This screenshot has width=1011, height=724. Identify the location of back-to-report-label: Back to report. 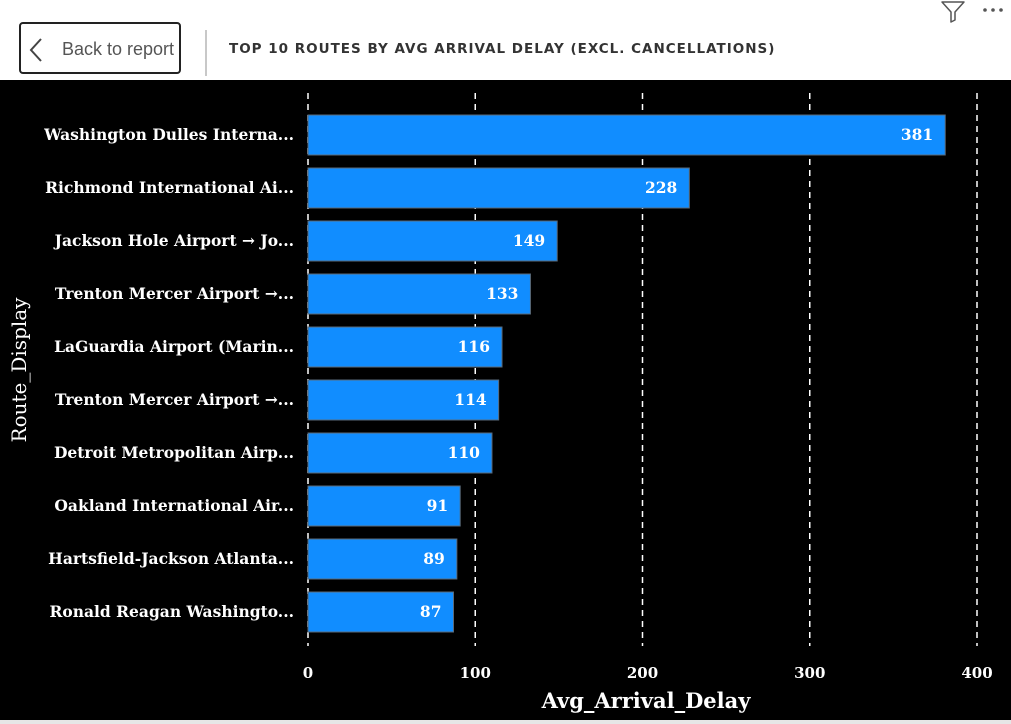
(118, 49).